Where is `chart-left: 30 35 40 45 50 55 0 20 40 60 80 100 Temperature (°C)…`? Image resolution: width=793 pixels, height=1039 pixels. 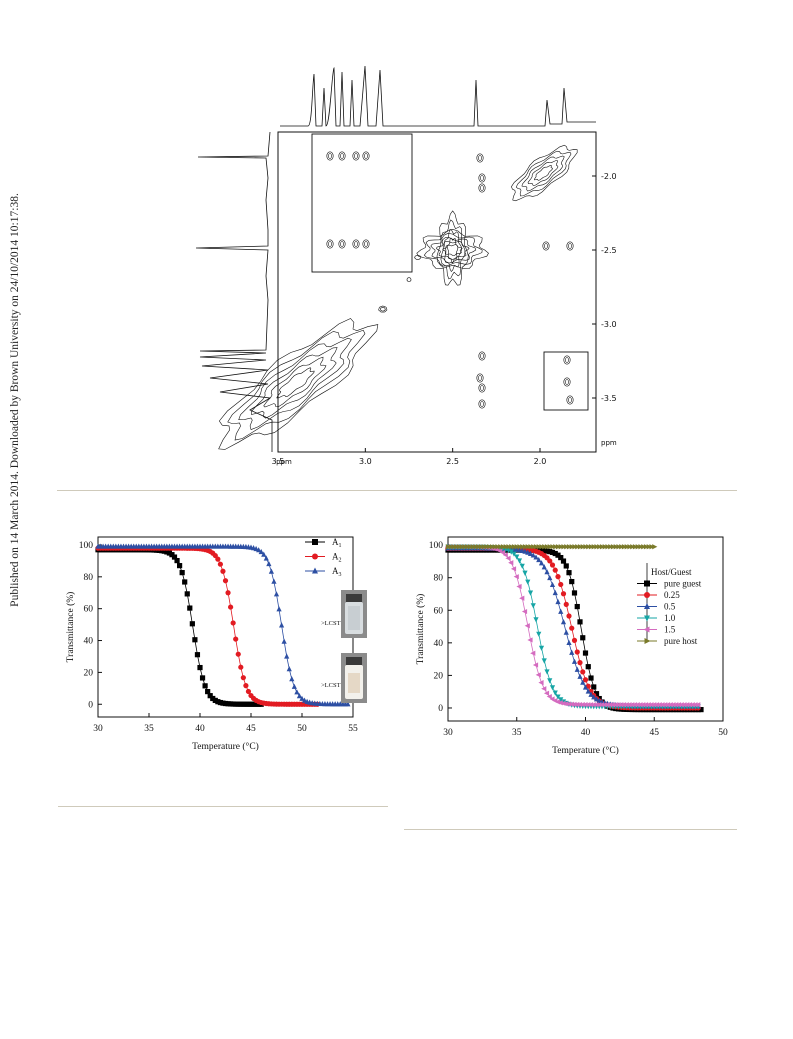 chart-left: 30 35 40 45 50 55 0 20 40 60 80 100 Temperature (°C)… is located at coordinates (213, 650).